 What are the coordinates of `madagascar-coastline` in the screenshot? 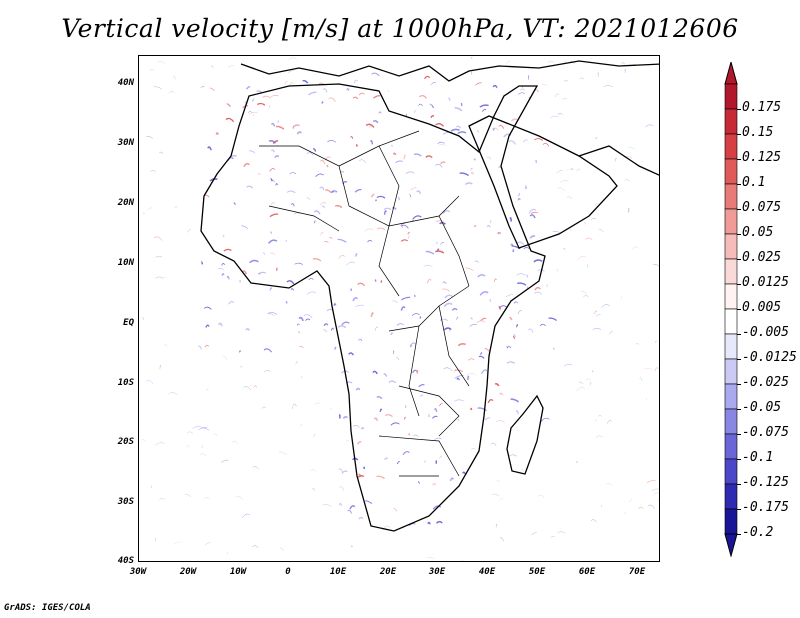 It's located at (525, 434).